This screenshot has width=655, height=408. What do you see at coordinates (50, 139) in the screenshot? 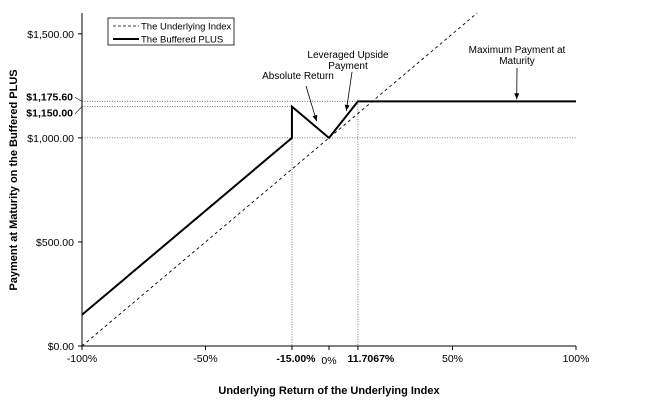
I see `y-tick-label: $1,000.00` at bounding box center [50, 139].